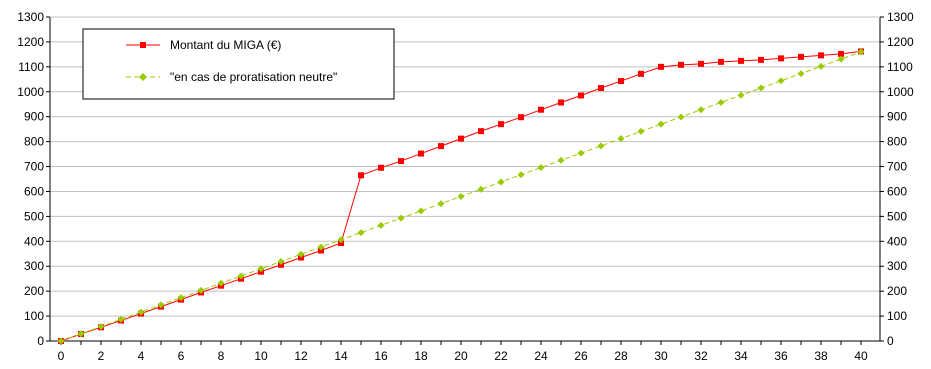 The height and width of the screenshot is (369, 931). Describe the element at coordinates (301, 356) in the screenshot. I see `x-tick-label: 12` at that location.